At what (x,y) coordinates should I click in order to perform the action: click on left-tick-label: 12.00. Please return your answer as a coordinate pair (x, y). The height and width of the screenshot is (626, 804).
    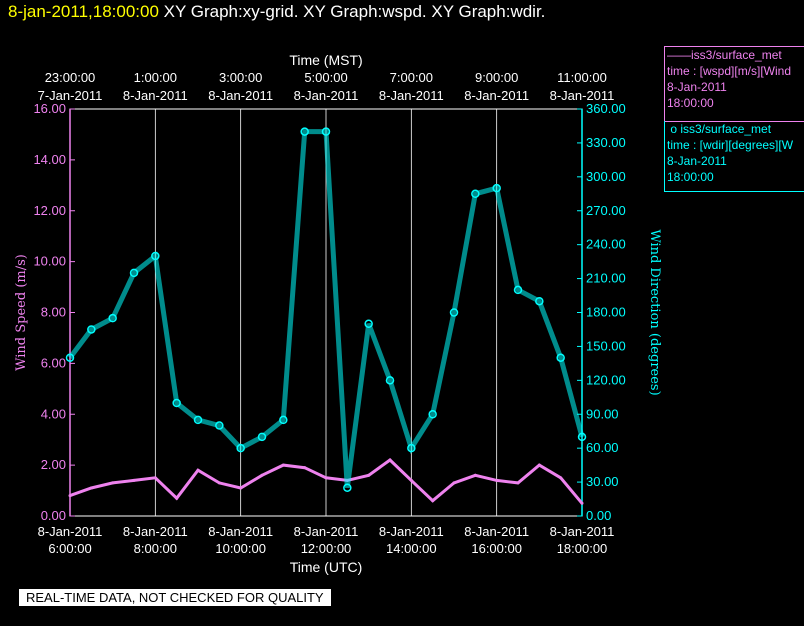
    Looking at the image, I should click on (49, 210).